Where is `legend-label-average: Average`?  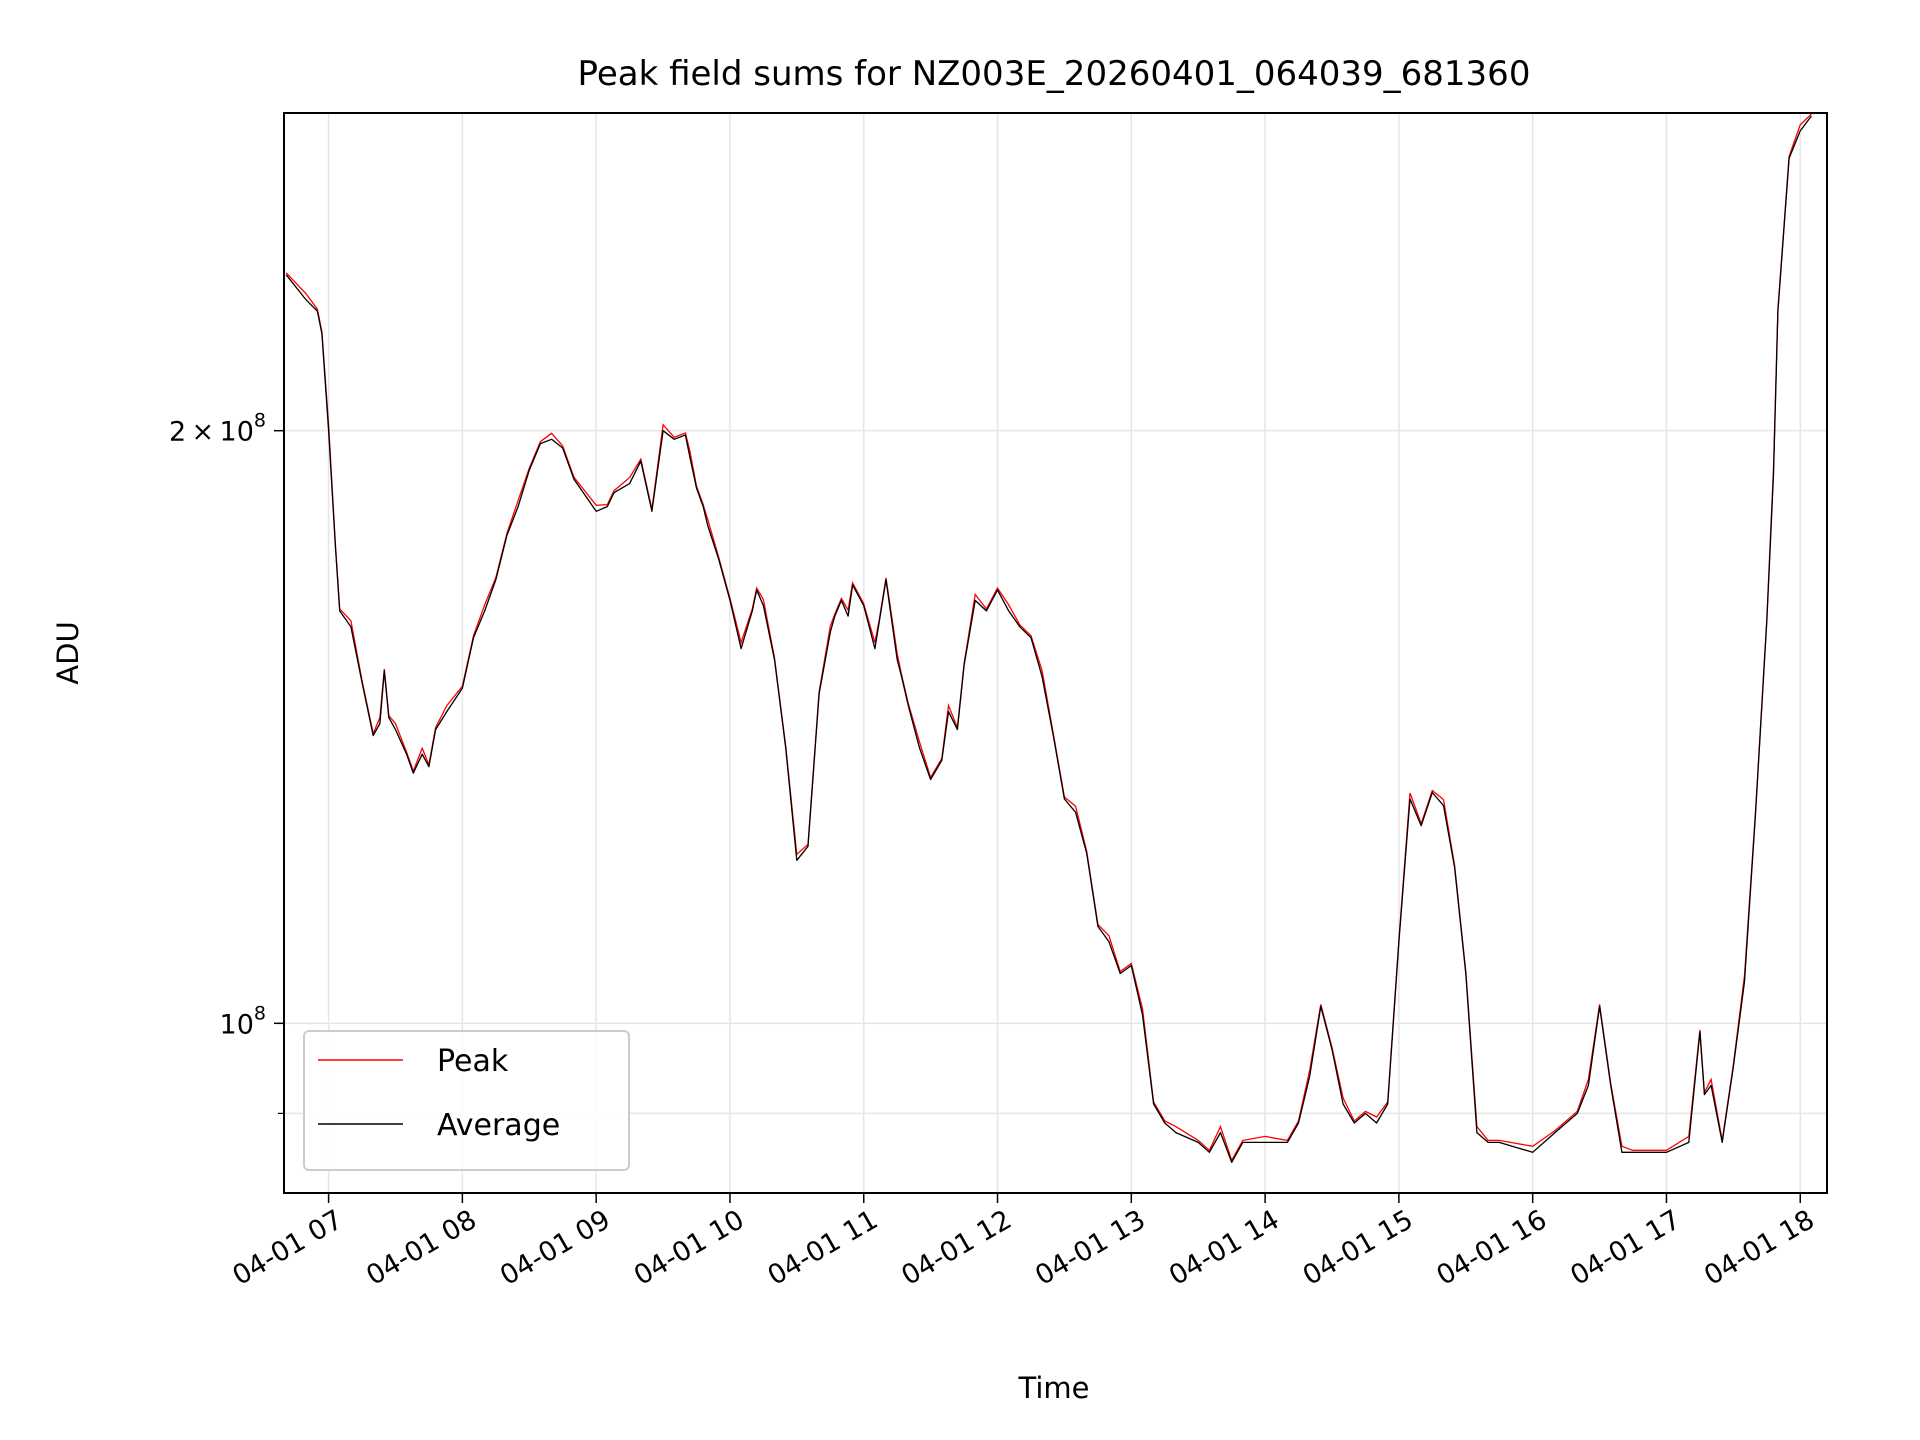
legend-label-average: Average is located at coordinates (498, 1125).